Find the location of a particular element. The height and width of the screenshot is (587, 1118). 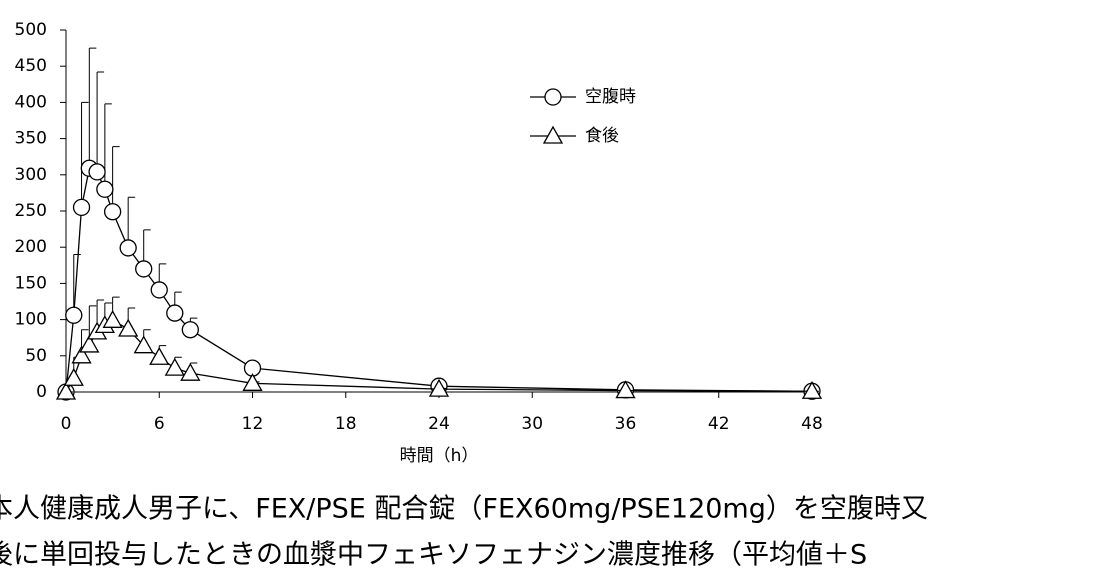

y-tick-label: 450 is located at coordinates (31, 66).